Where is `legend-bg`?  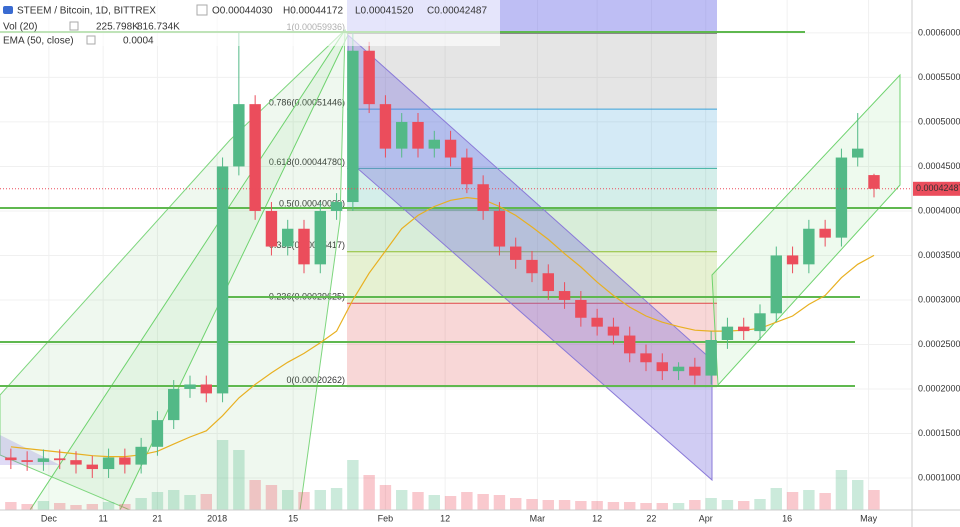 legend-bg is located at coordinates (250, 23).